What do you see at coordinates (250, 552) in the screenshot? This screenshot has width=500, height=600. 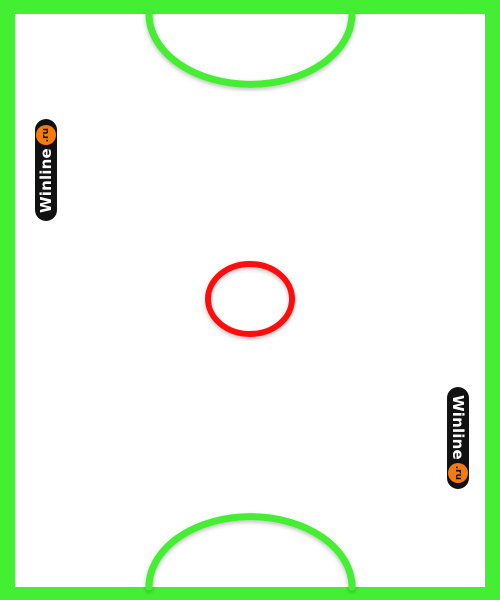 I see `bottom-goal-arc` at bounding box center [250, 552].